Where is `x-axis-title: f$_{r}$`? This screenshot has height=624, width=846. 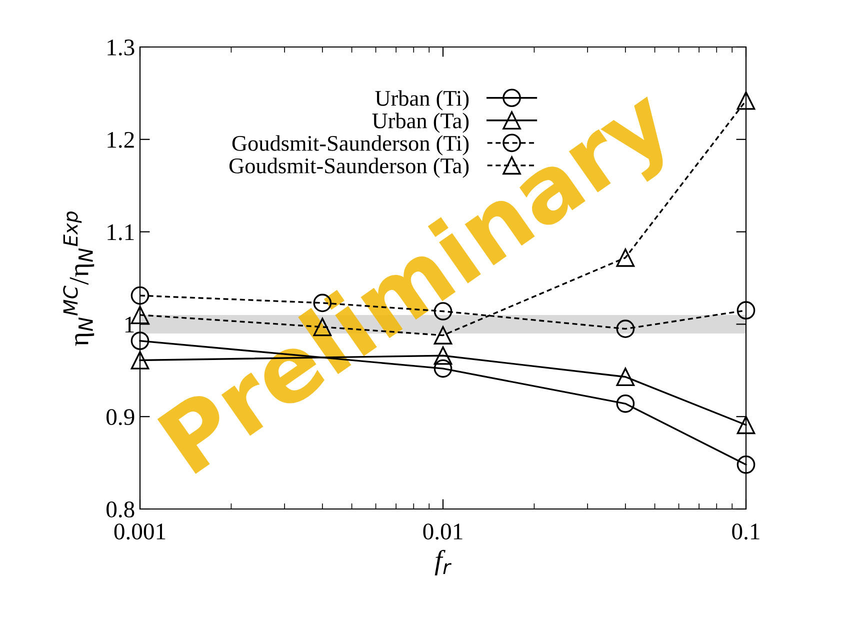 x-axis-title: f$_{r}$ is located at coordinates (443, 563).